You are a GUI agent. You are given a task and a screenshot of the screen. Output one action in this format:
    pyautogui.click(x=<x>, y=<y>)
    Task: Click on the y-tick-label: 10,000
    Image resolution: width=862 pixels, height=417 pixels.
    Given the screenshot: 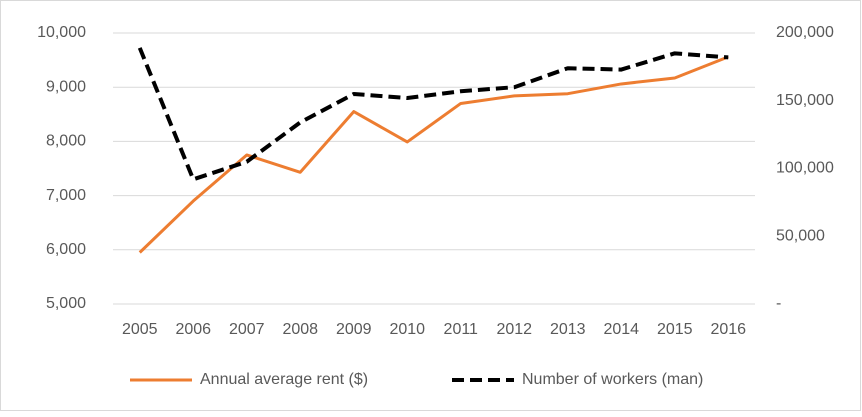 What is the action you would take?
    pyautogui.click(x=61, y=32)
    